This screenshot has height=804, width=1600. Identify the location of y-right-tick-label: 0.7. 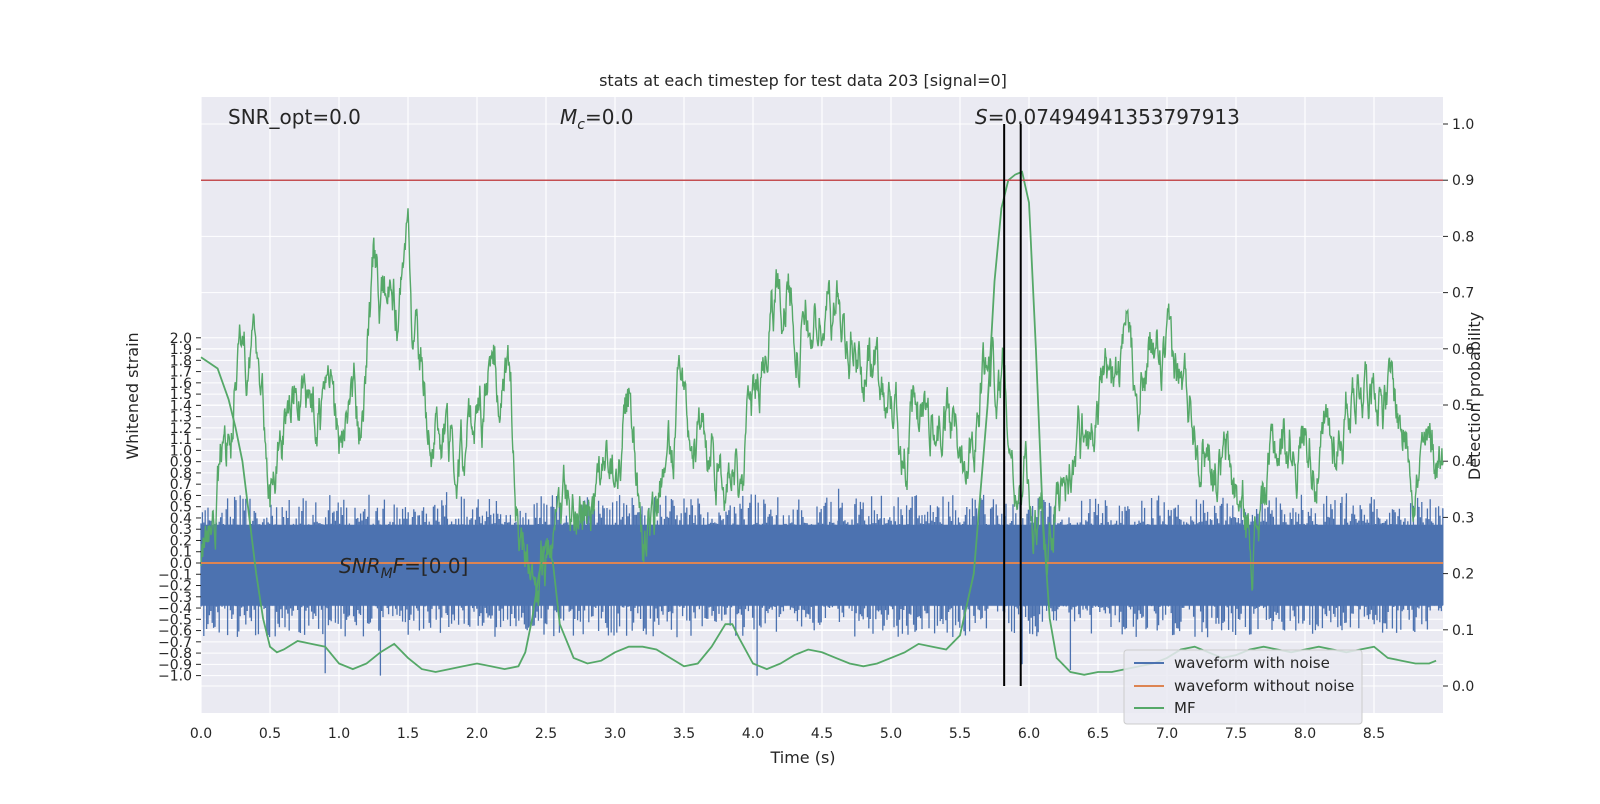
(1463, 294).